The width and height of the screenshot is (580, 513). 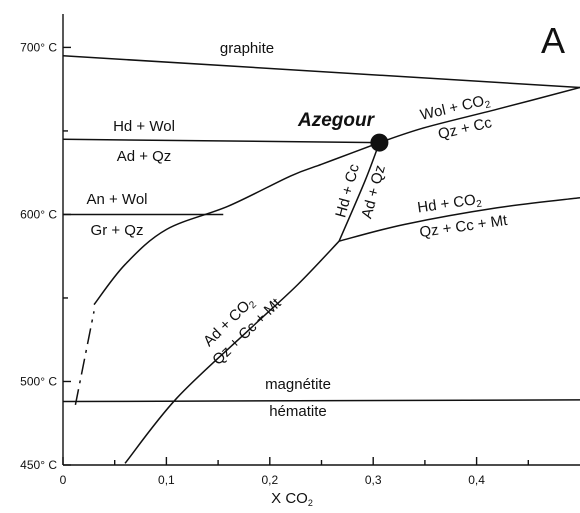 I want to click on label-graphite: graphite, so click(x=247, y=48).